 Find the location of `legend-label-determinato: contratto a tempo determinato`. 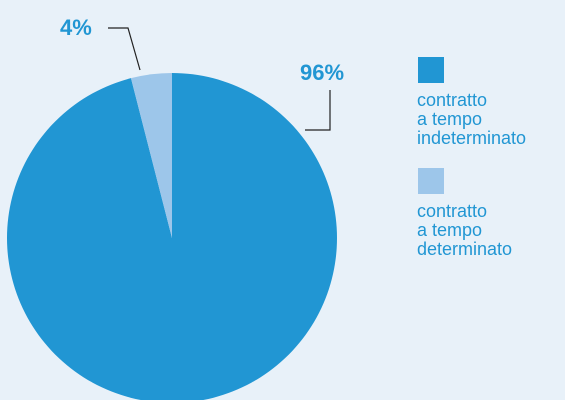

legend-label-determinato: contratto a tempo determinato is located at coordinates (465, 230).